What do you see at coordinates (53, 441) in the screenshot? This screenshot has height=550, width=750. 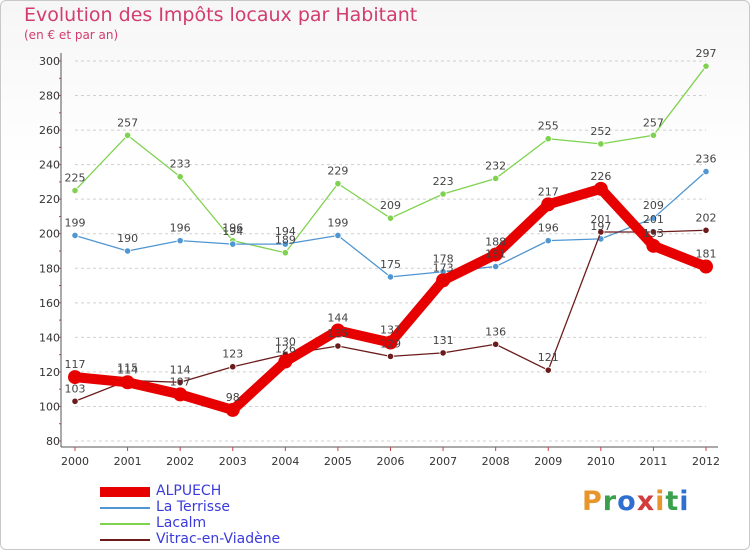 I see `y-tick-label: 80` at bounding box center [53, 441].